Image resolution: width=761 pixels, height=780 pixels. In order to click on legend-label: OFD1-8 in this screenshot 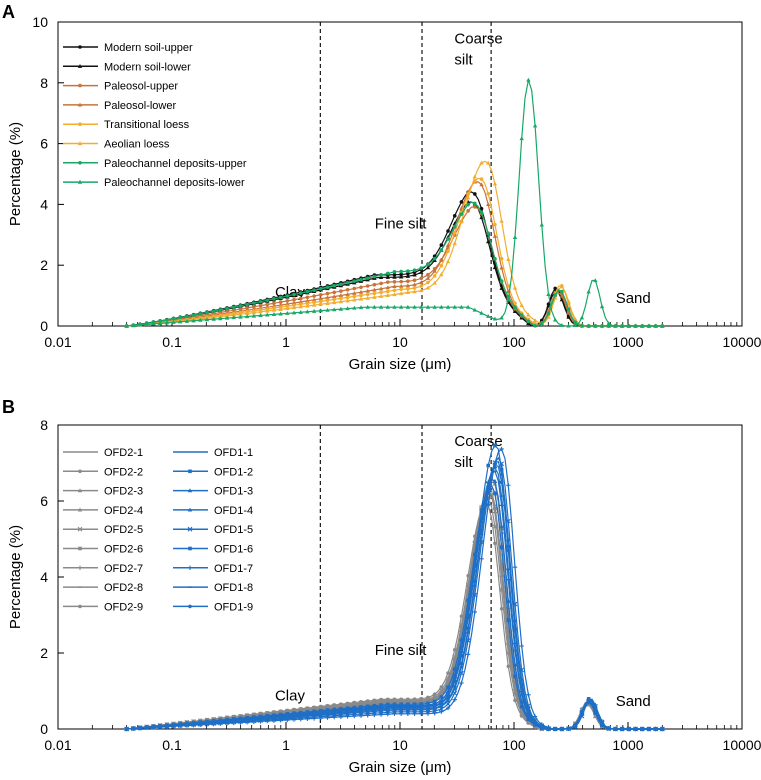, I will do `click(233, 588)`.